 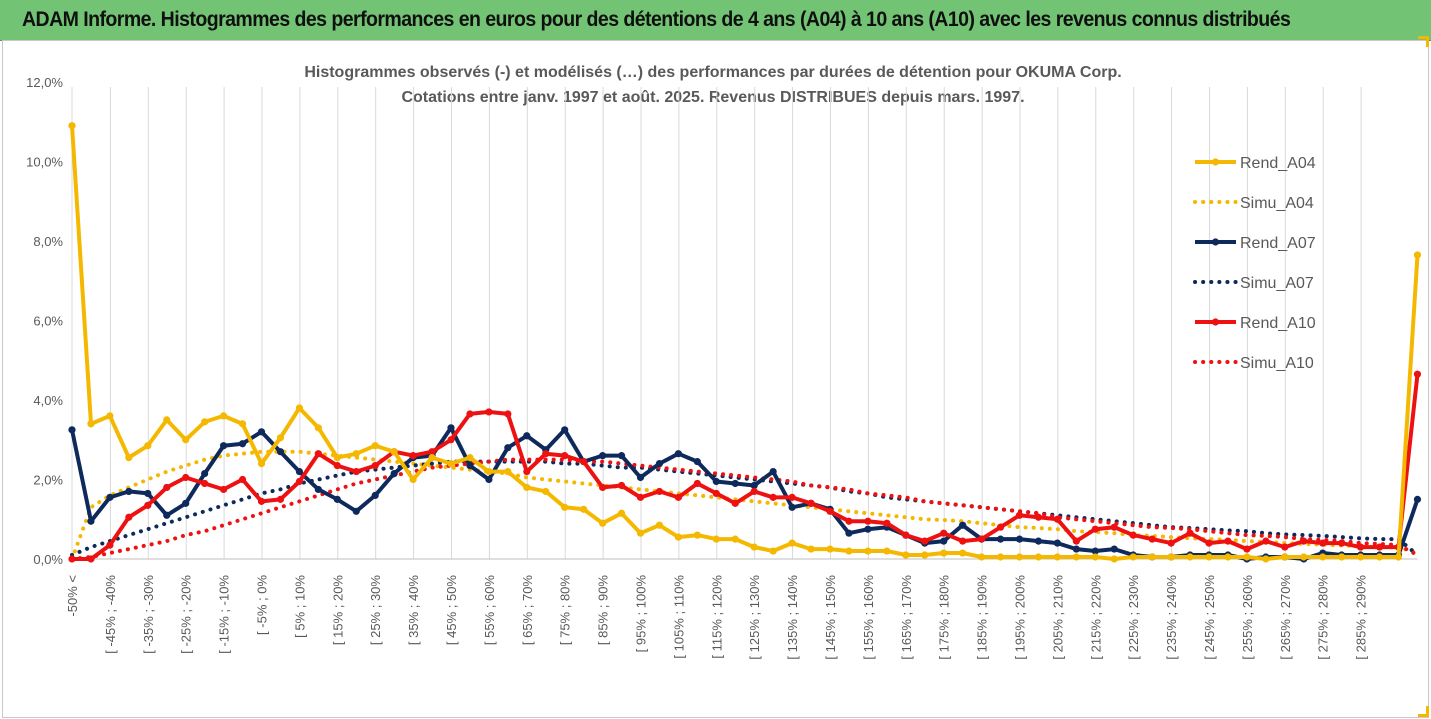 I want to click on legend-item-rend-a04: Rend_A04, so click(x=1255, y=163).